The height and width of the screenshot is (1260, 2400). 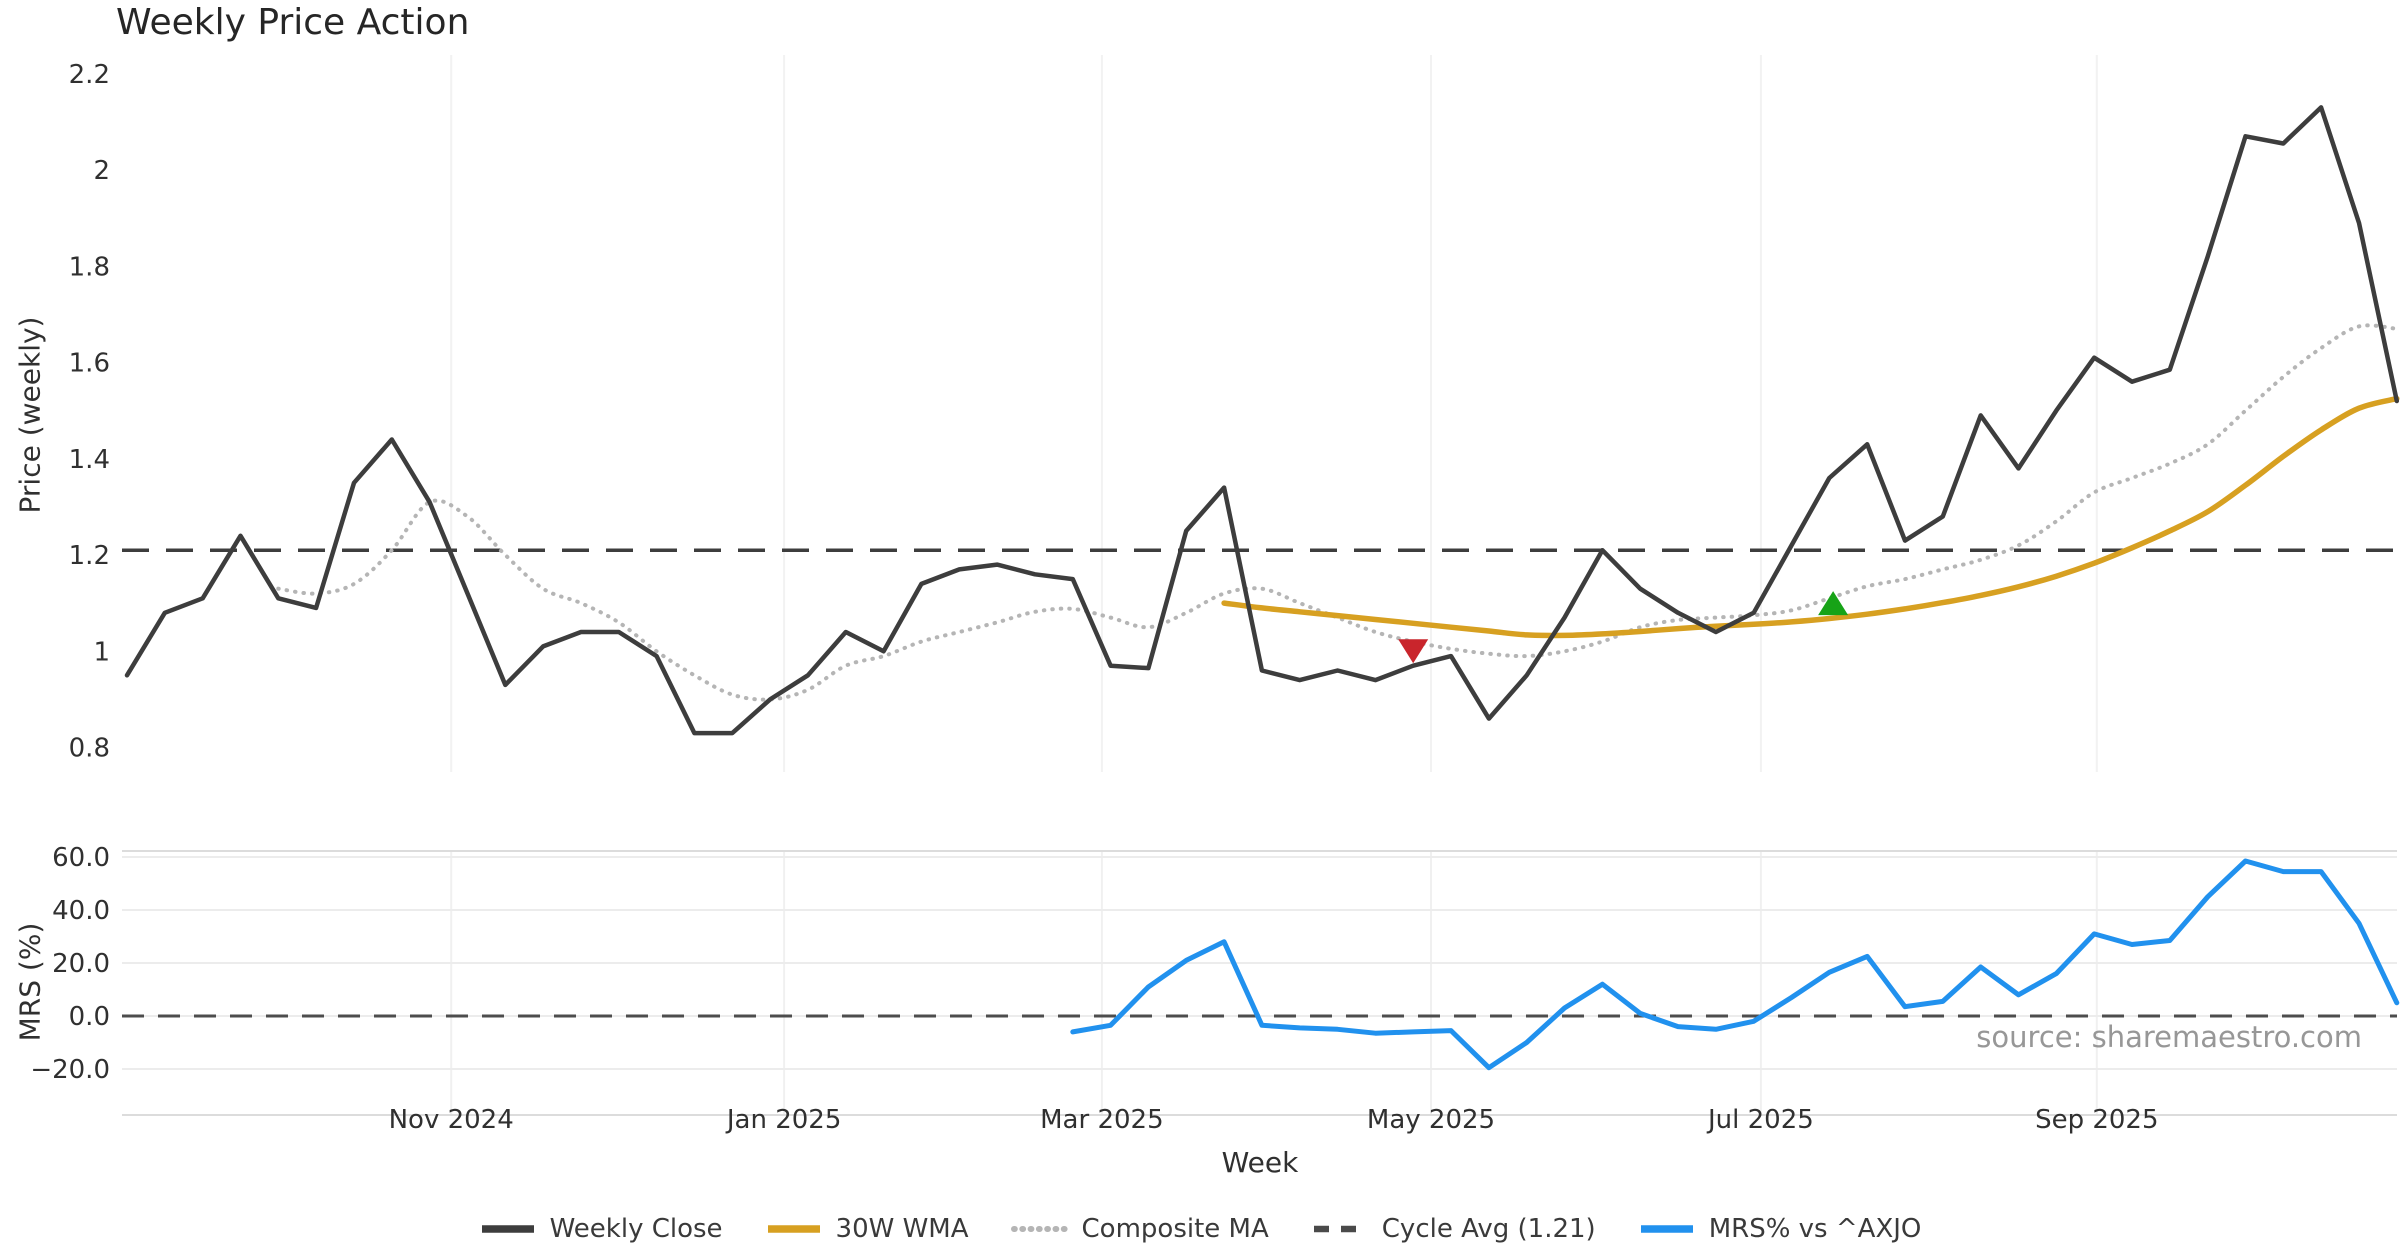 I want to click on legend-item-label: Cycle Avg (1.21), so click(x=1488, y=1229).